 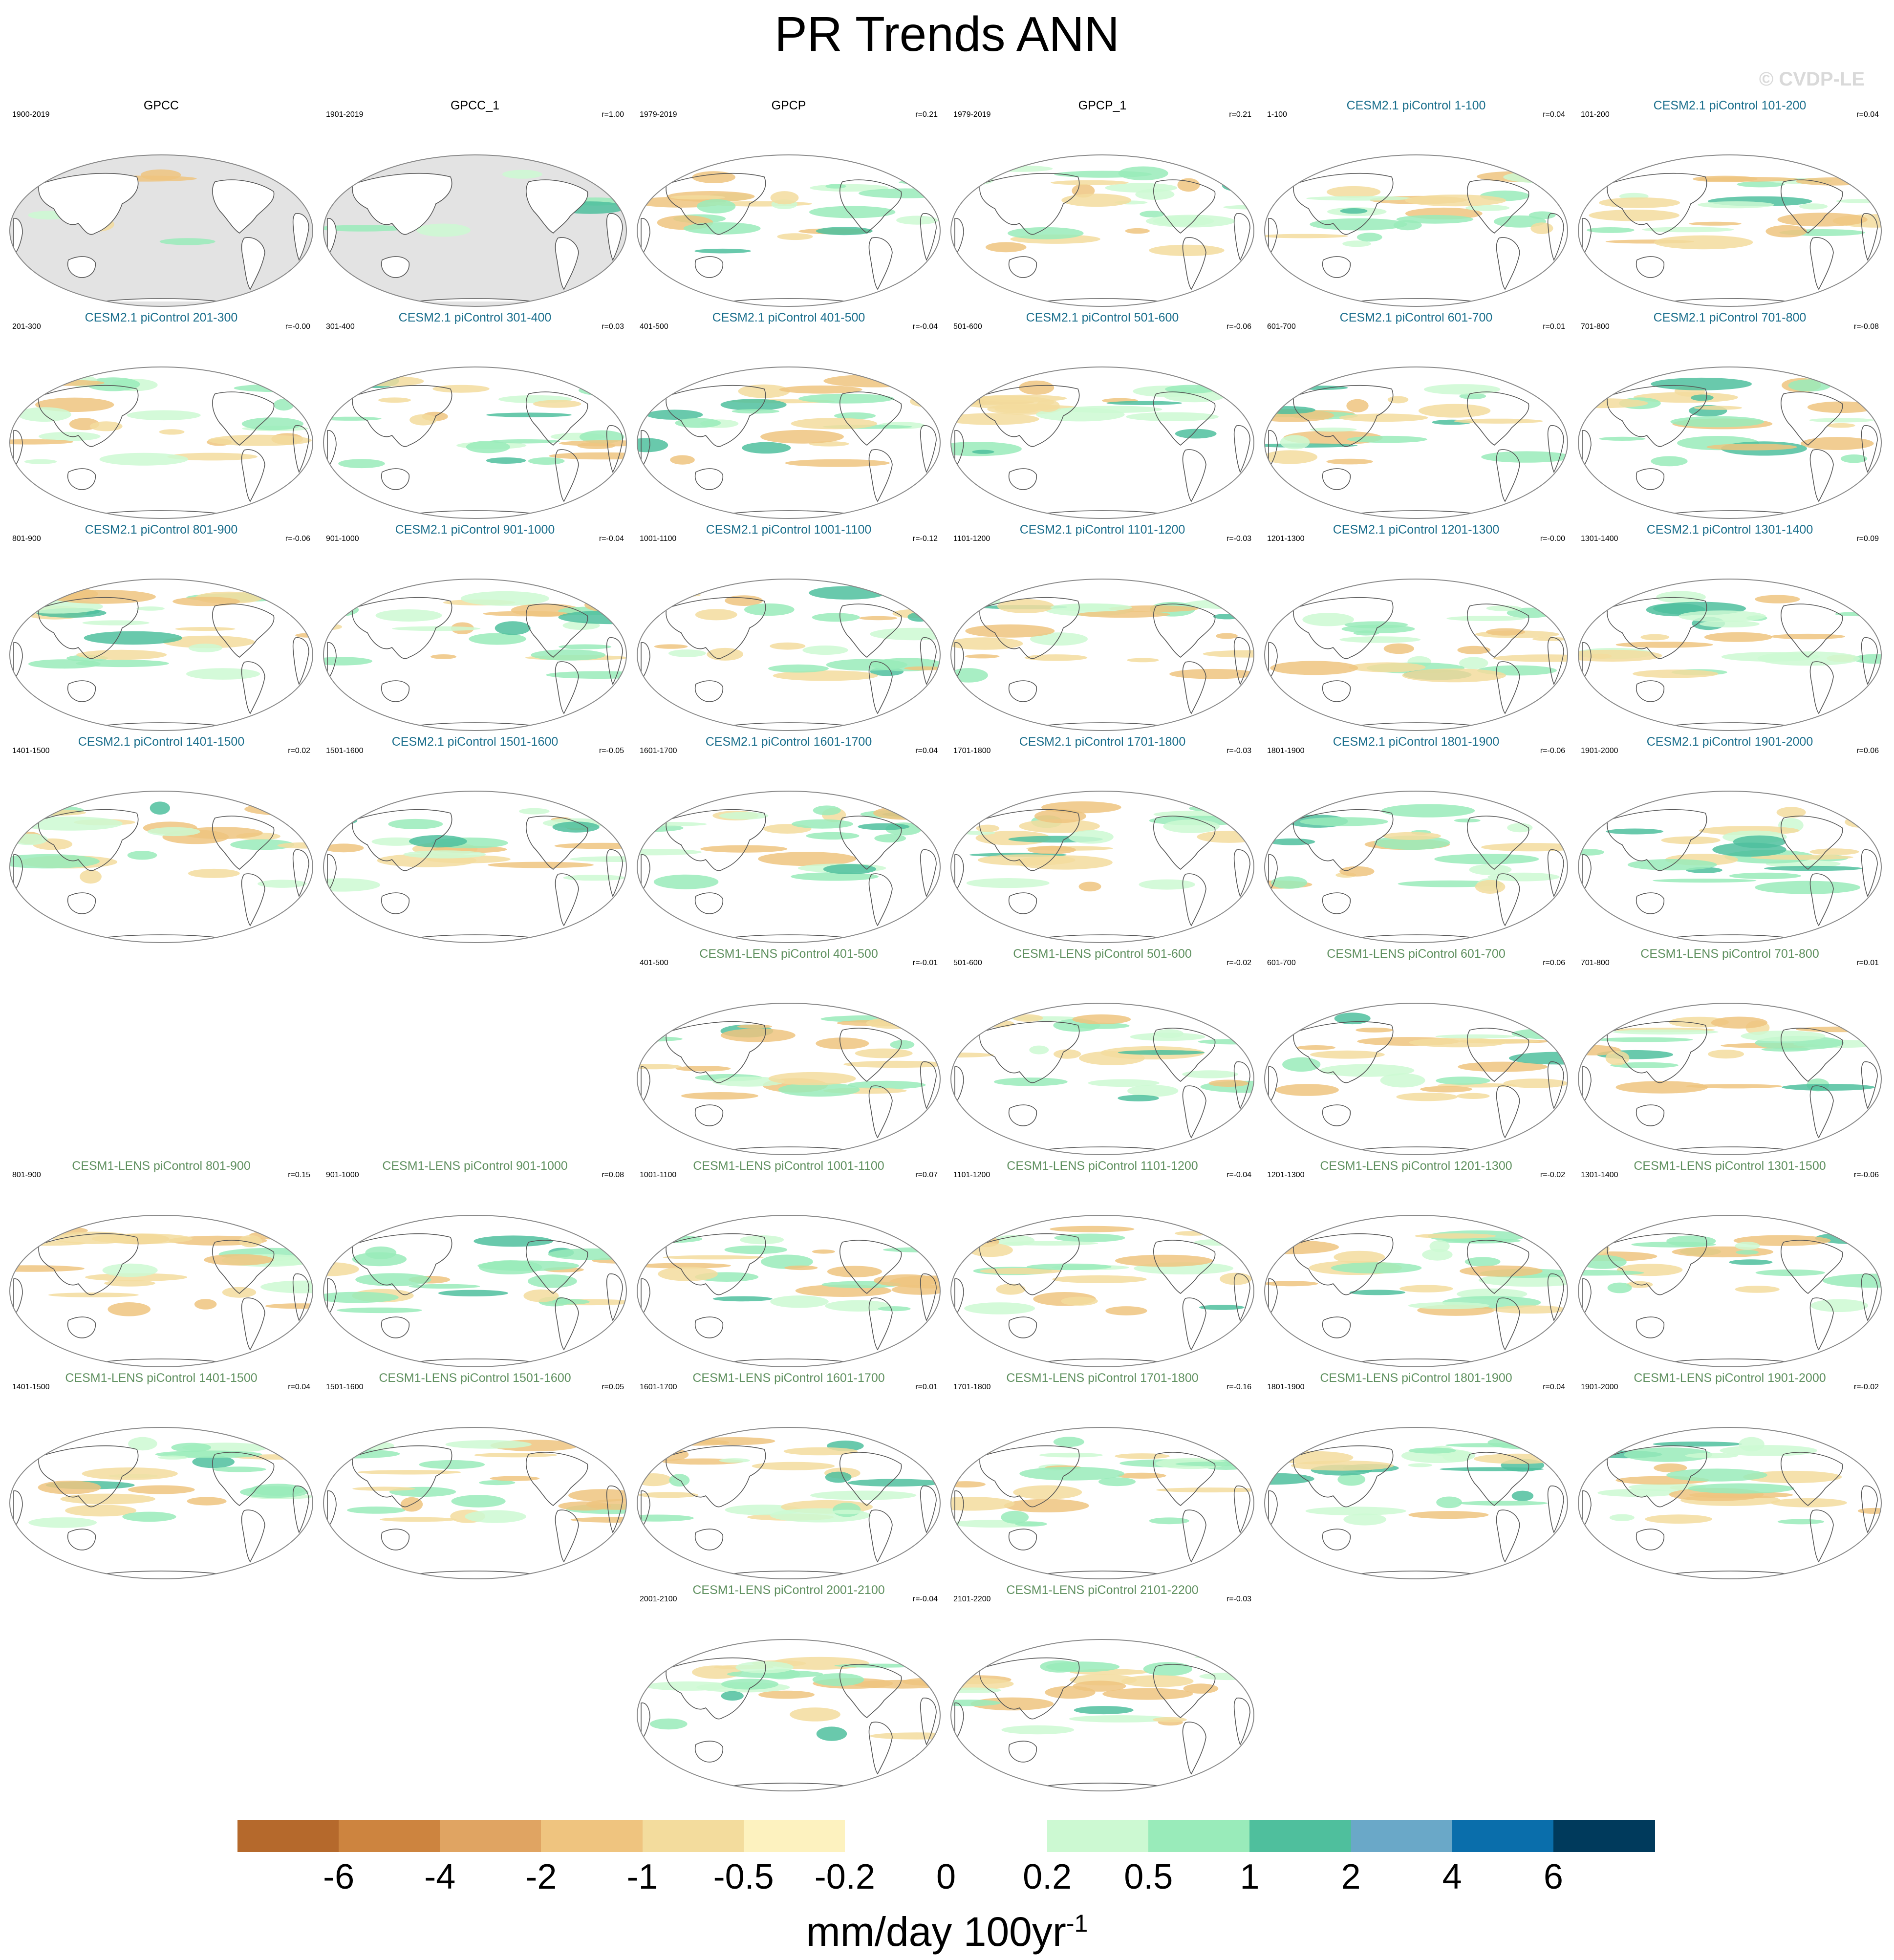 I want to click on units-exponent: -1, so click(x=1077, y=1923).